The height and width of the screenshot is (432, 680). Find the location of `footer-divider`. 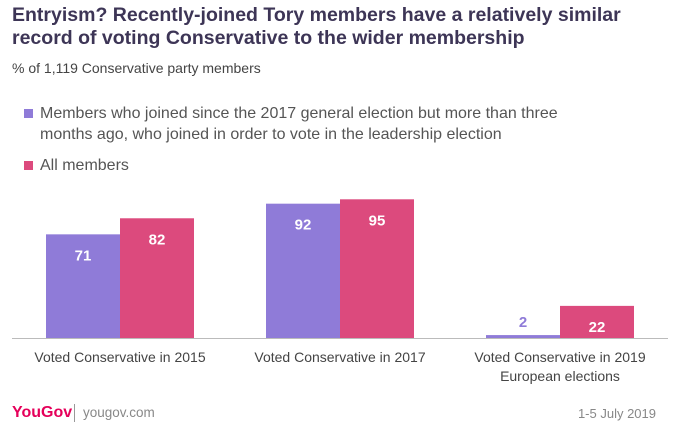

footer-divider is located at coordinates (74, 413).